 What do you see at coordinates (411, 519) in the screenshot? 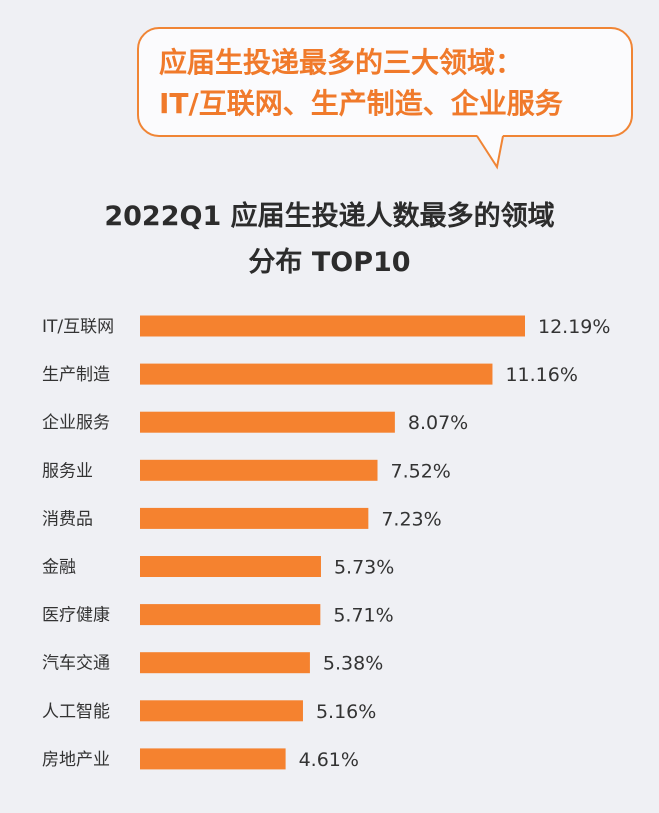
I see `value-label: 7.23%` at bounding box center [411, 519].